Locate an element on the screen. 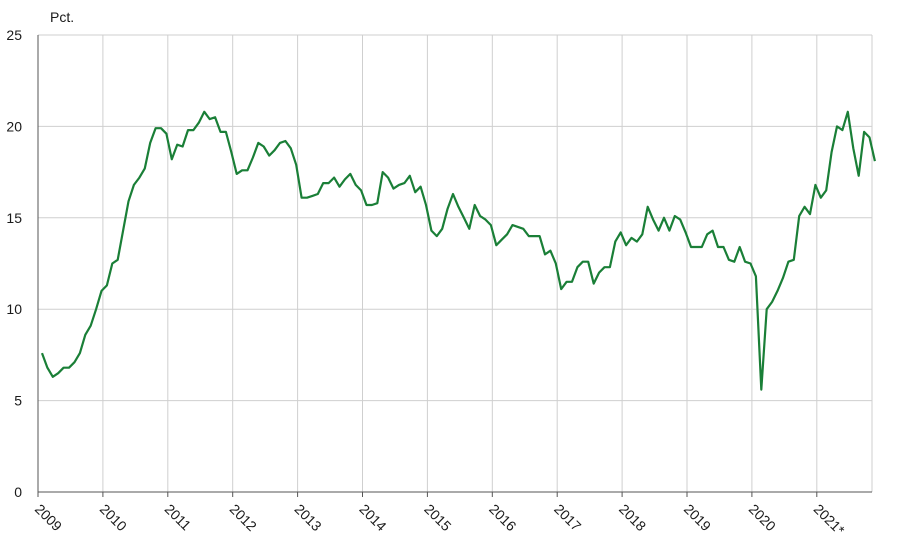  x-tick-label: 2016 is located at coordinates (502, 517).